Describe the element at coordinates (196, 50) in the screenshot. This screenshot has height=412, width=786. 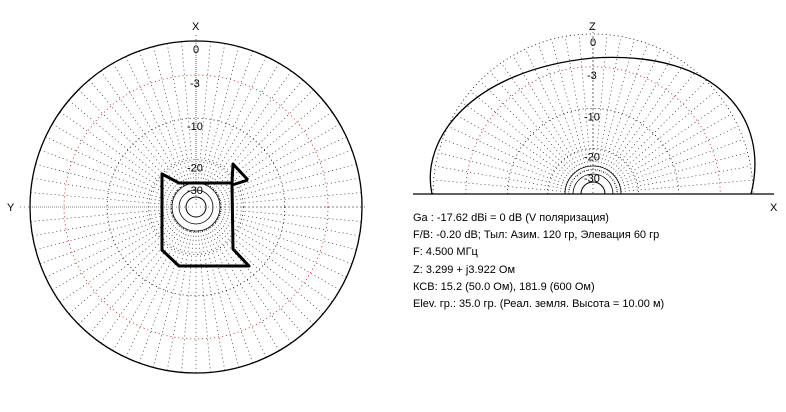
I see `ring-label: 0` at that location.